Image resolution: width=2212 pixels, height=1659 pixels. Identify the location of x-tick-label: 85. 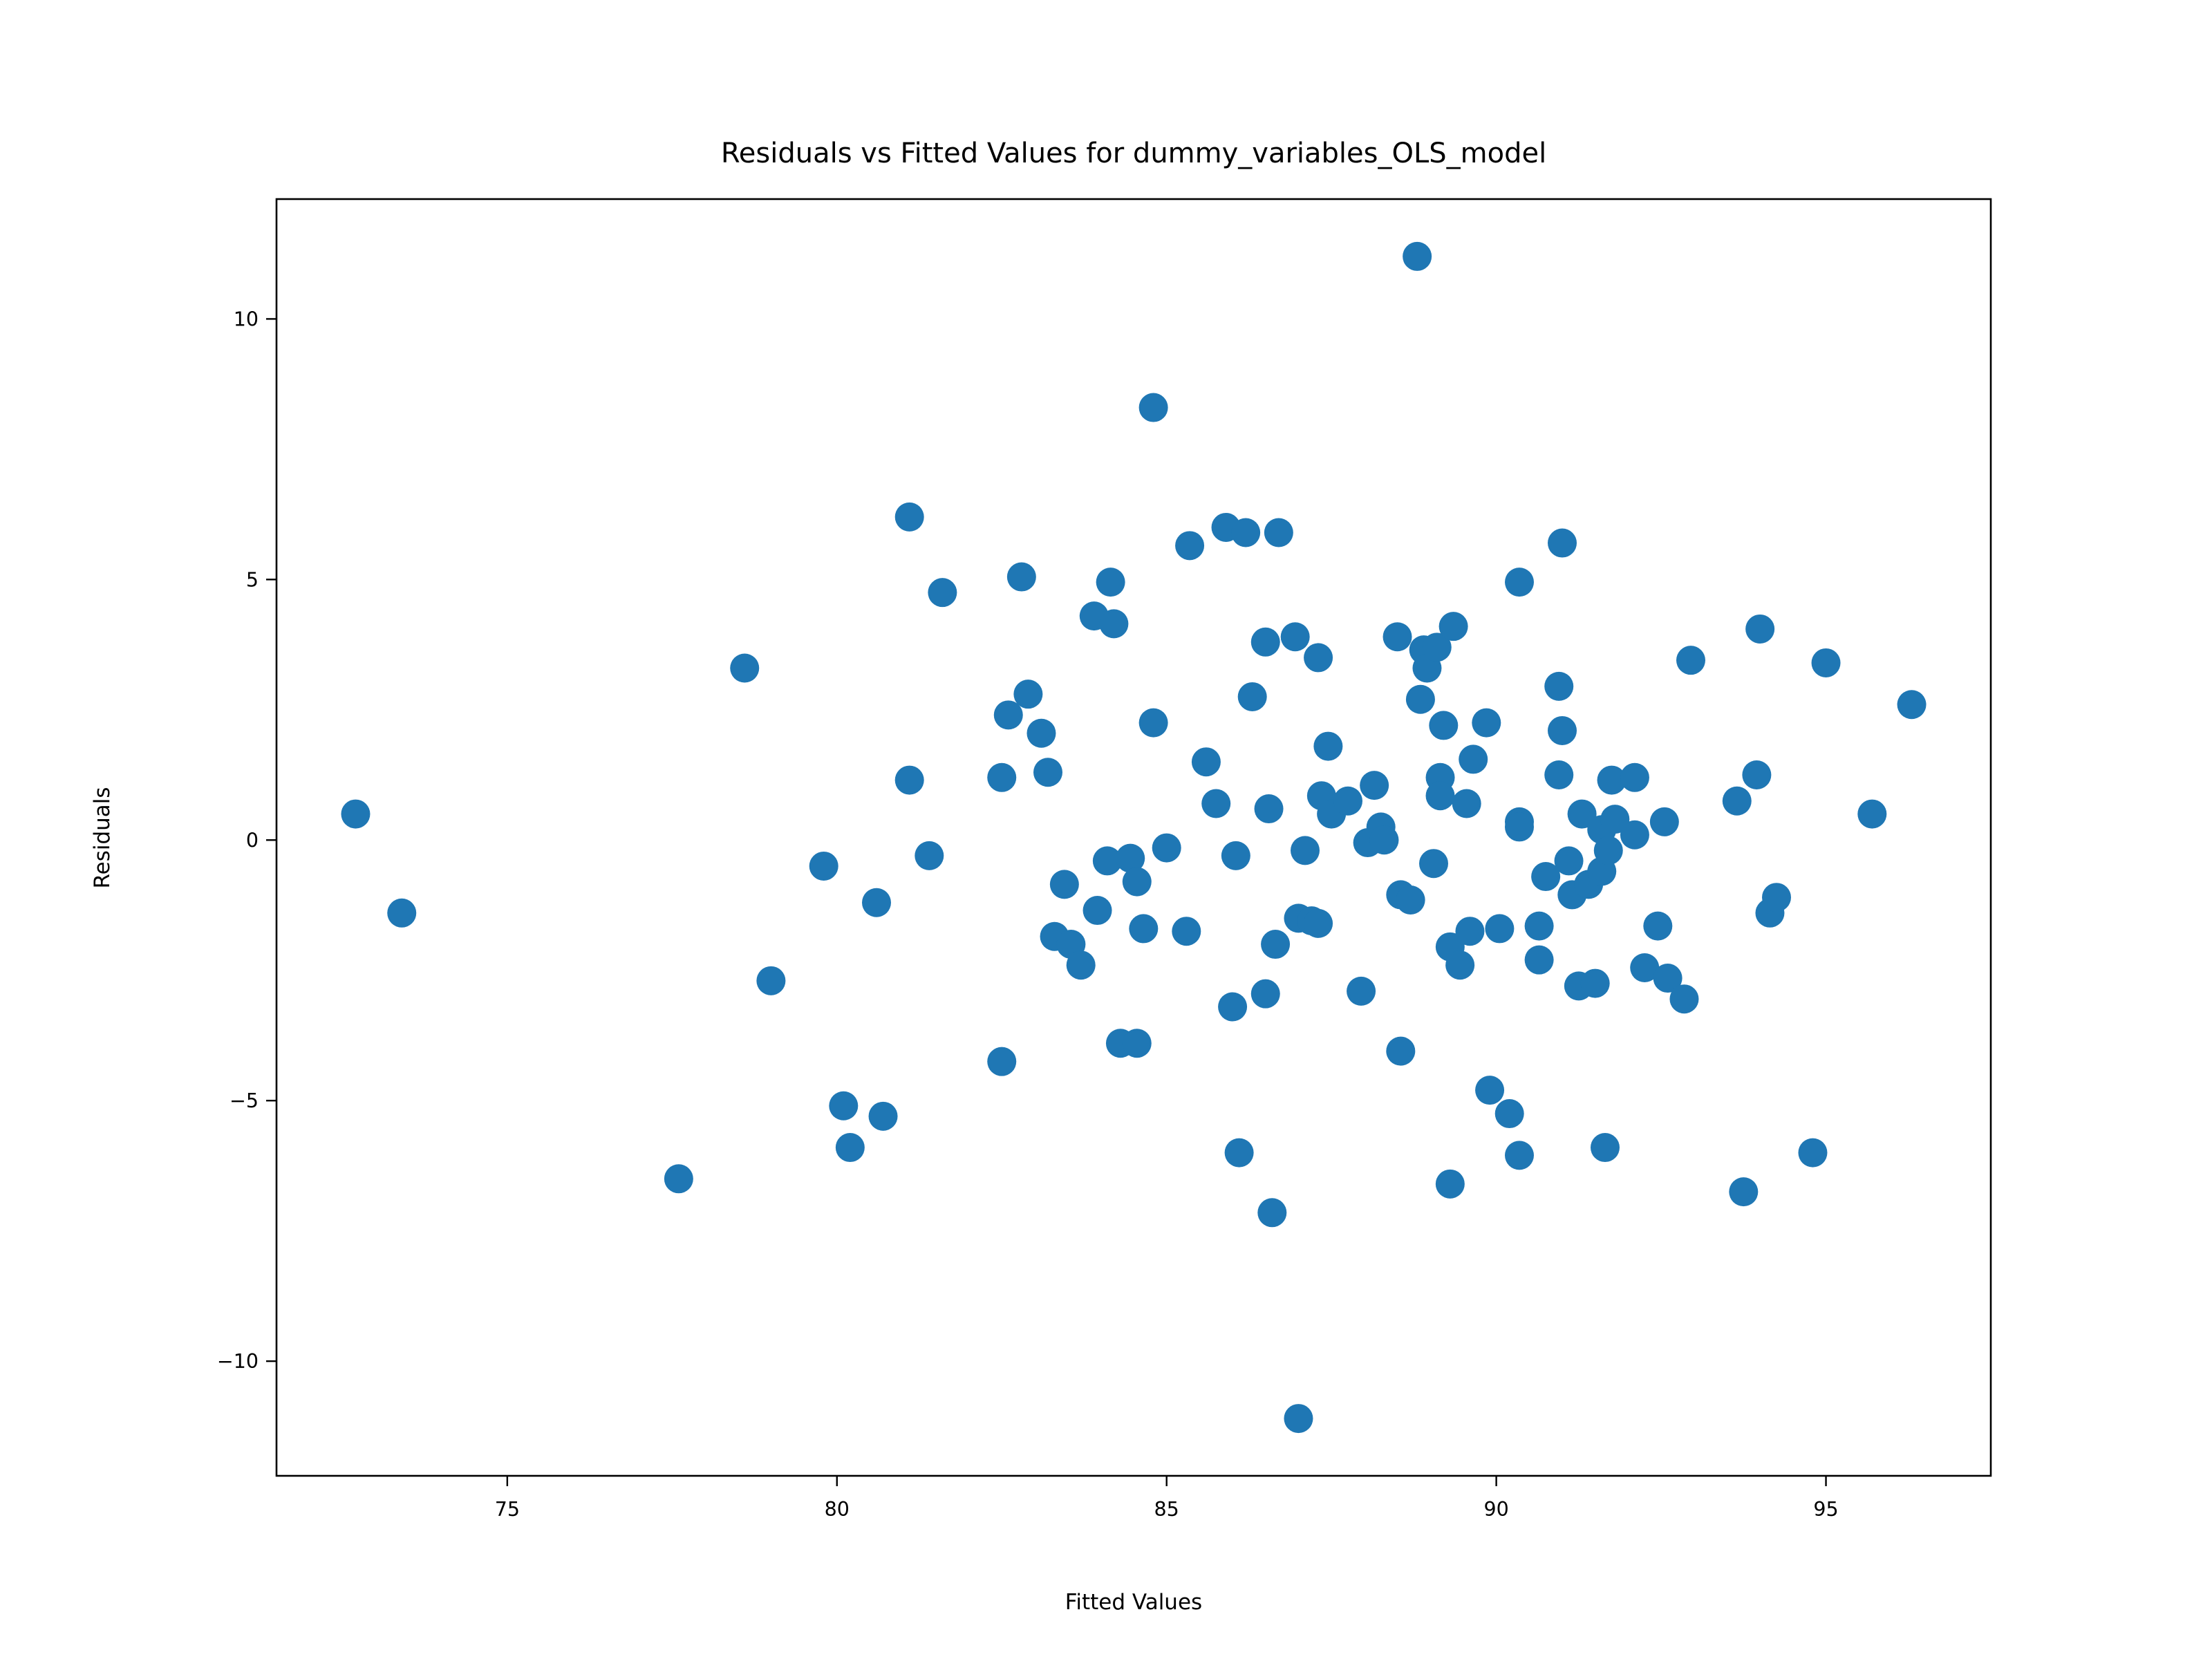
(1166, 1509).